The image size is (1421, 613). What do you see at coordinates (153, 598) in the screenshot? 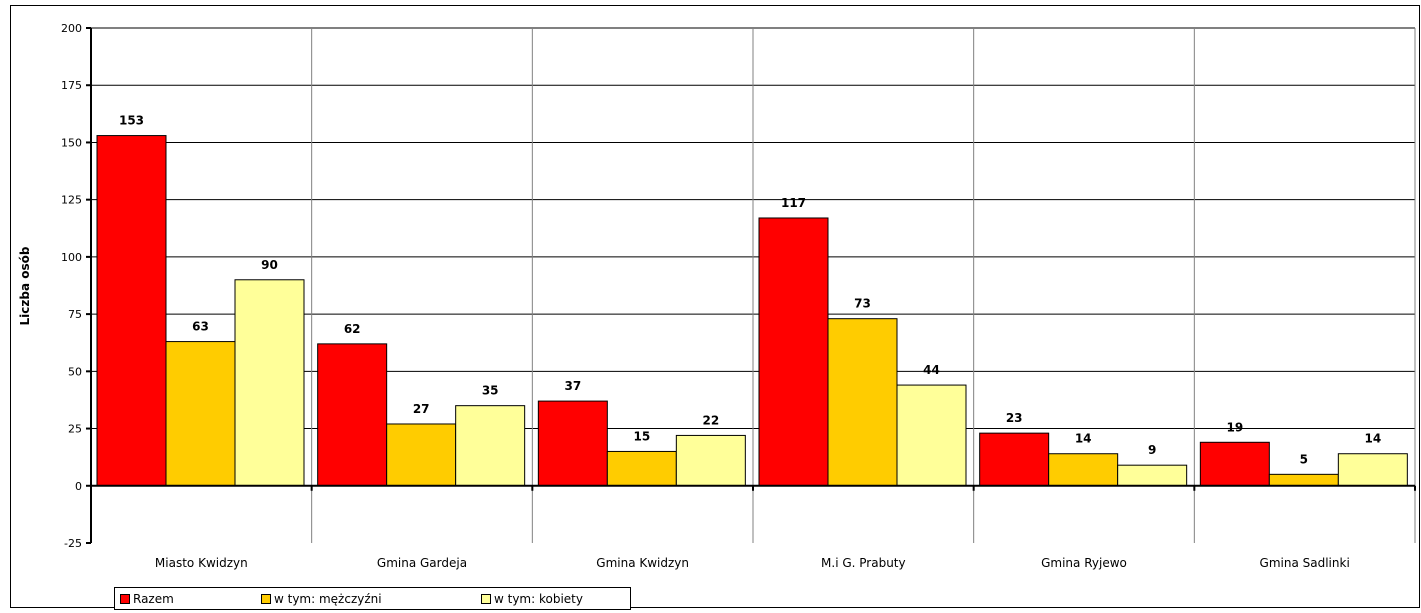
I see `legend-label: Razem` at bounding box center [153, 598].